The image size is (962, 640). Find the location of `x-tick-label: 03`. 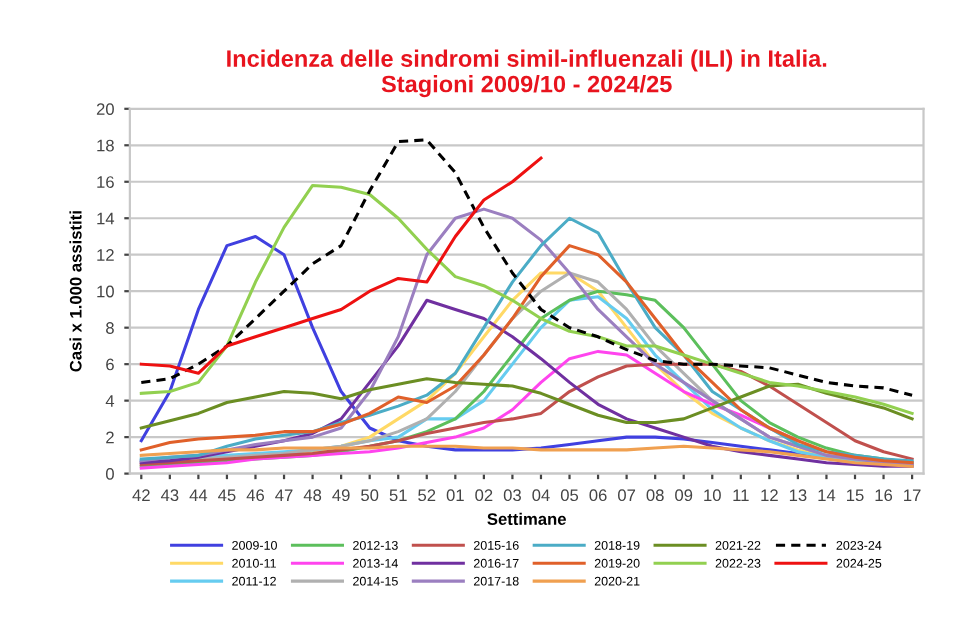

x-tick-label: 03 is located at coordinates (512, 495).